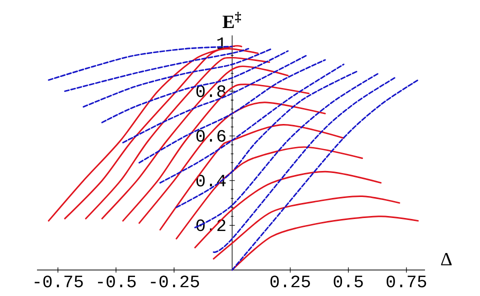 This screenshot has width=480, height=296. Describe the element at coordinates (117, 282) in the screenshot. I see `x-tick-label: -0.5` at that location.